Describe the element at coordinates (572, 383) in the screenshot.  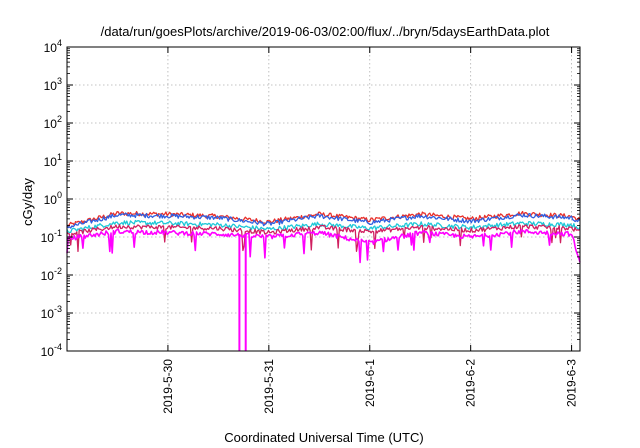
I see `x-tick-label: 2019-6-3` at that location.